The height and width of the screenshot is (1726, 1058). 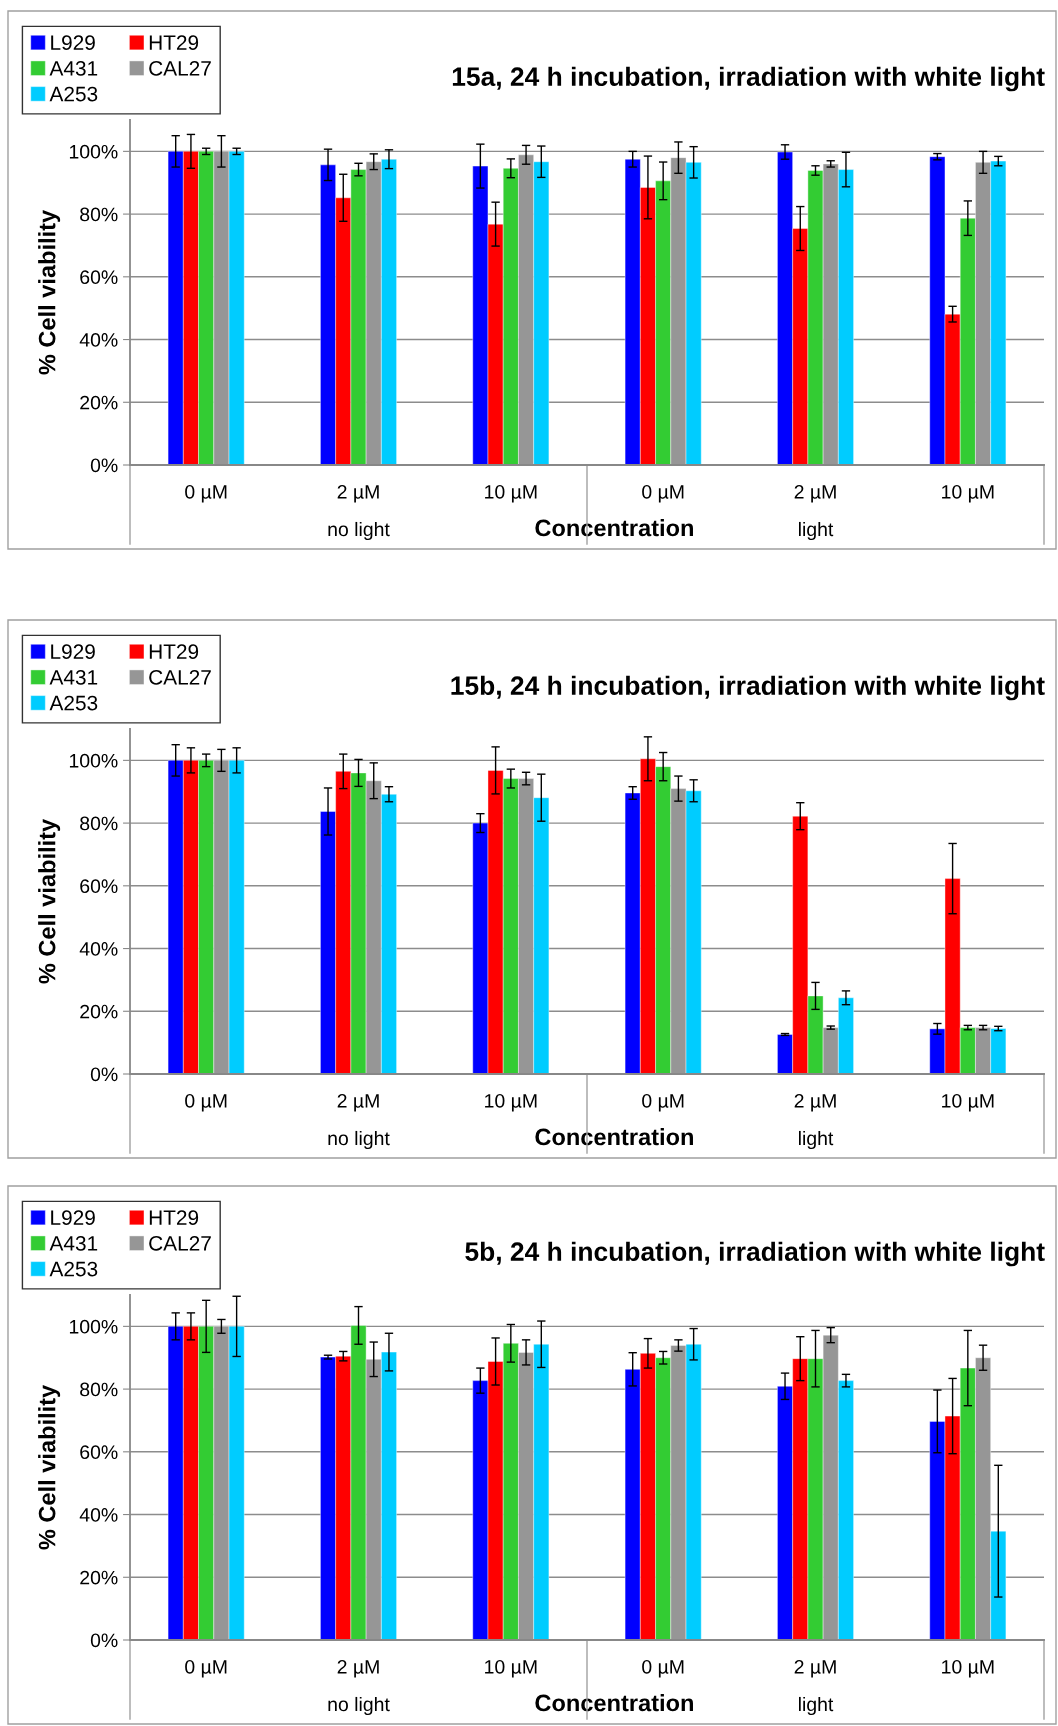 What do you see at coordinates (748, 688) in the screenshot?
I see `chart-title: 15b, 24 h incubation, irradiation with white light` at bounding box center [748, 688].